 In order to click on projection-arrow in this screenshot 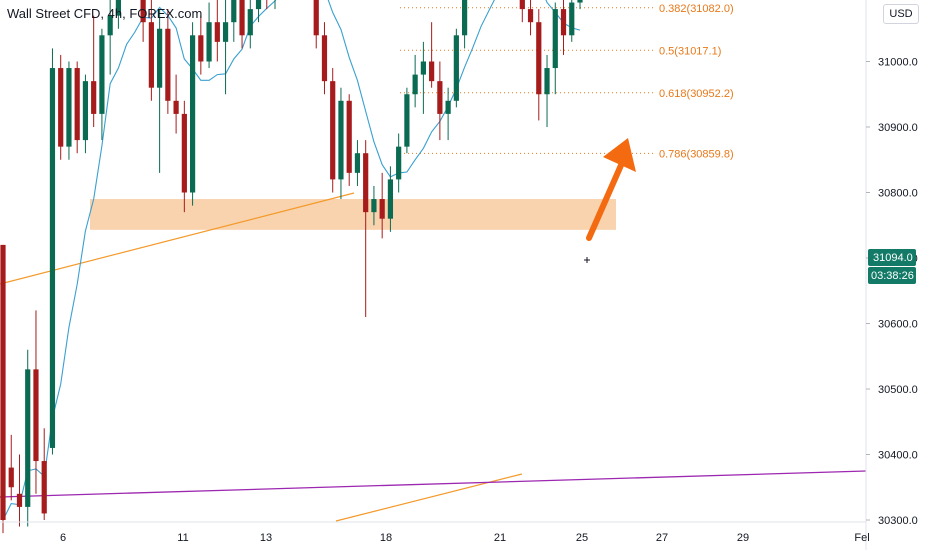, I will do `click(611, 189)`.